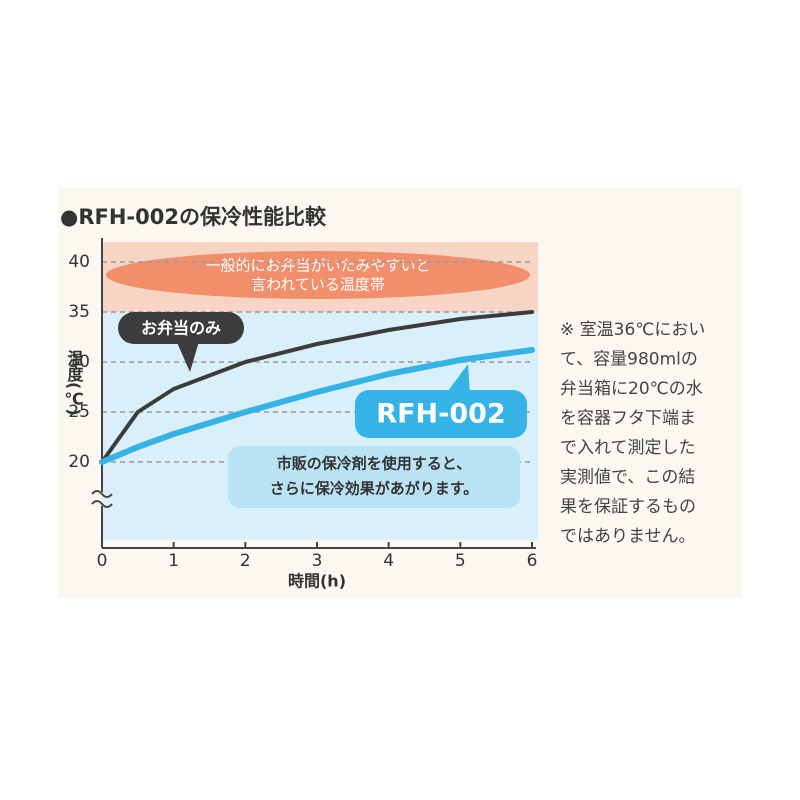  Describe the element at coordinates (627, 478) in the screenshot. I see `footnote: 実測値で、この結` at that location.